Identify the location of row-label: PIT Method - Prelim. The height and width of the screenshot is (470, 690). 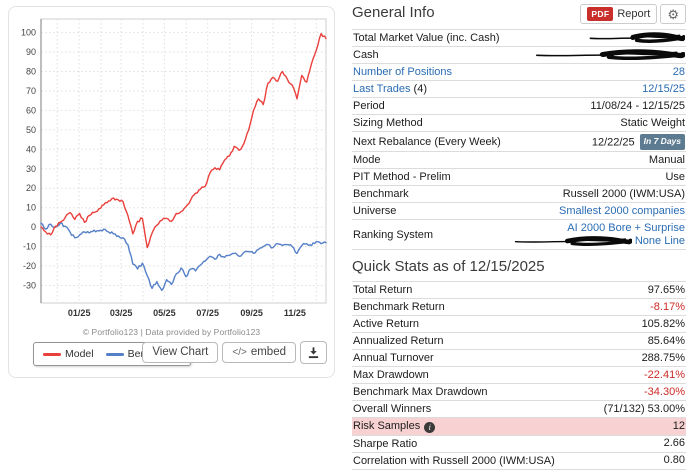
(402, 177).